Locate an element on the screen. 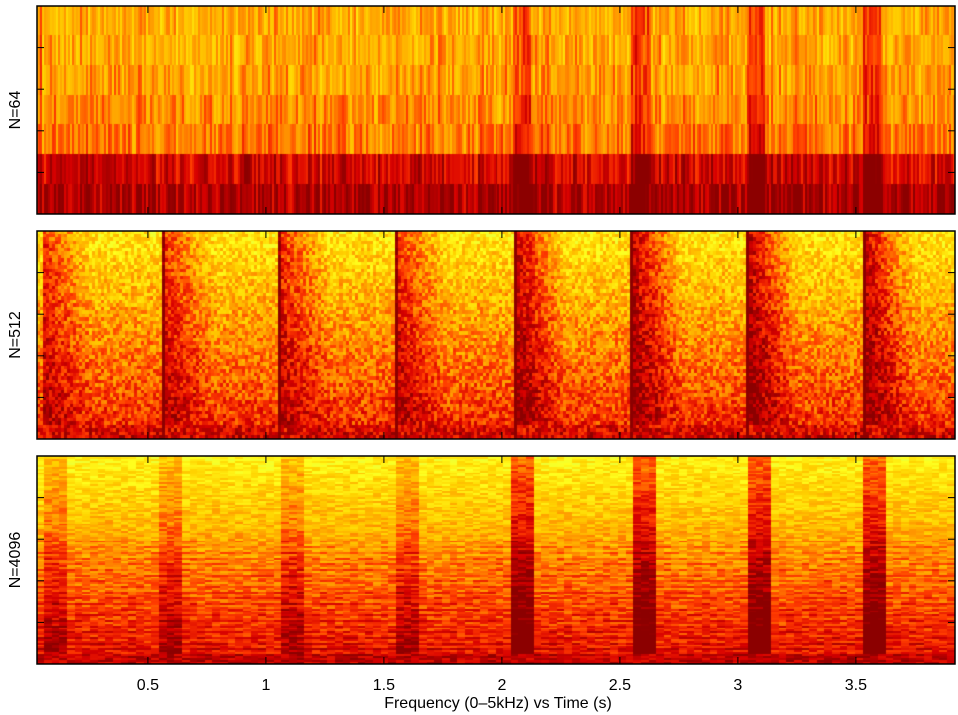 Image resolution: width=958 pixels, height=715 pixels. panel-label: N=64 is located at coordinates (15, 110).